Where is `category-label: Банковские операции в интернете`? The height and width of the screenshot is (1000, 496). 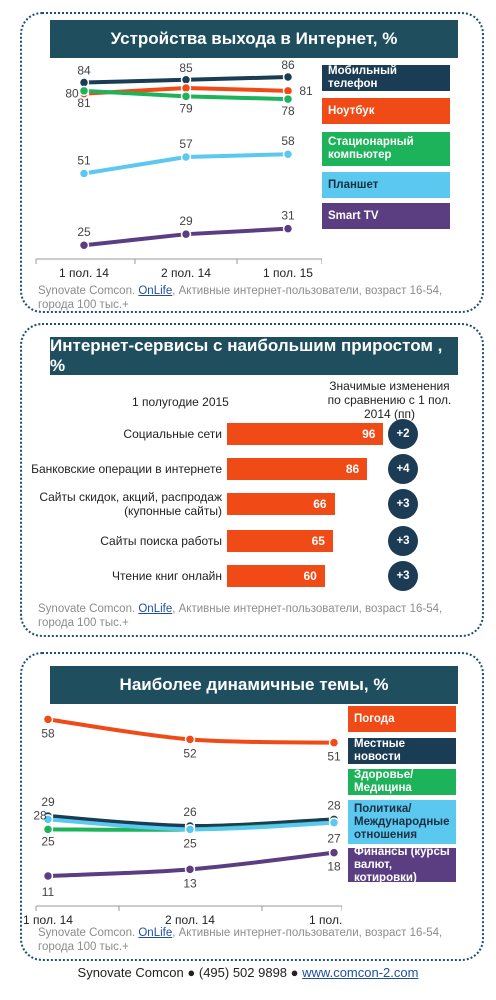
category-label: Банковские операции в интернете is located at coordinates (126, 469).